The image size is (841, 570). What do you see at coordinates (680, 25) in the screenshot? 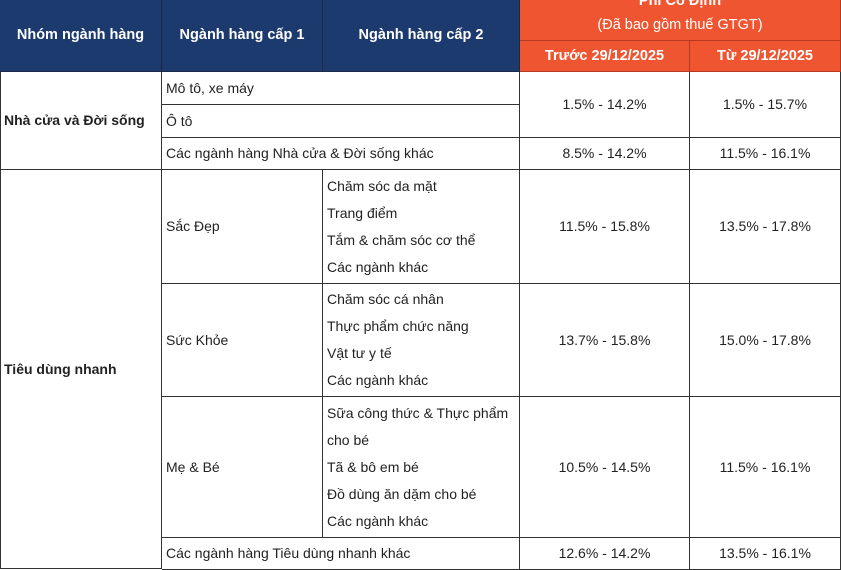
I see `fee-subtitle: (Đã bao gồm thuế GTGT)` at bounding box center [680, 25].